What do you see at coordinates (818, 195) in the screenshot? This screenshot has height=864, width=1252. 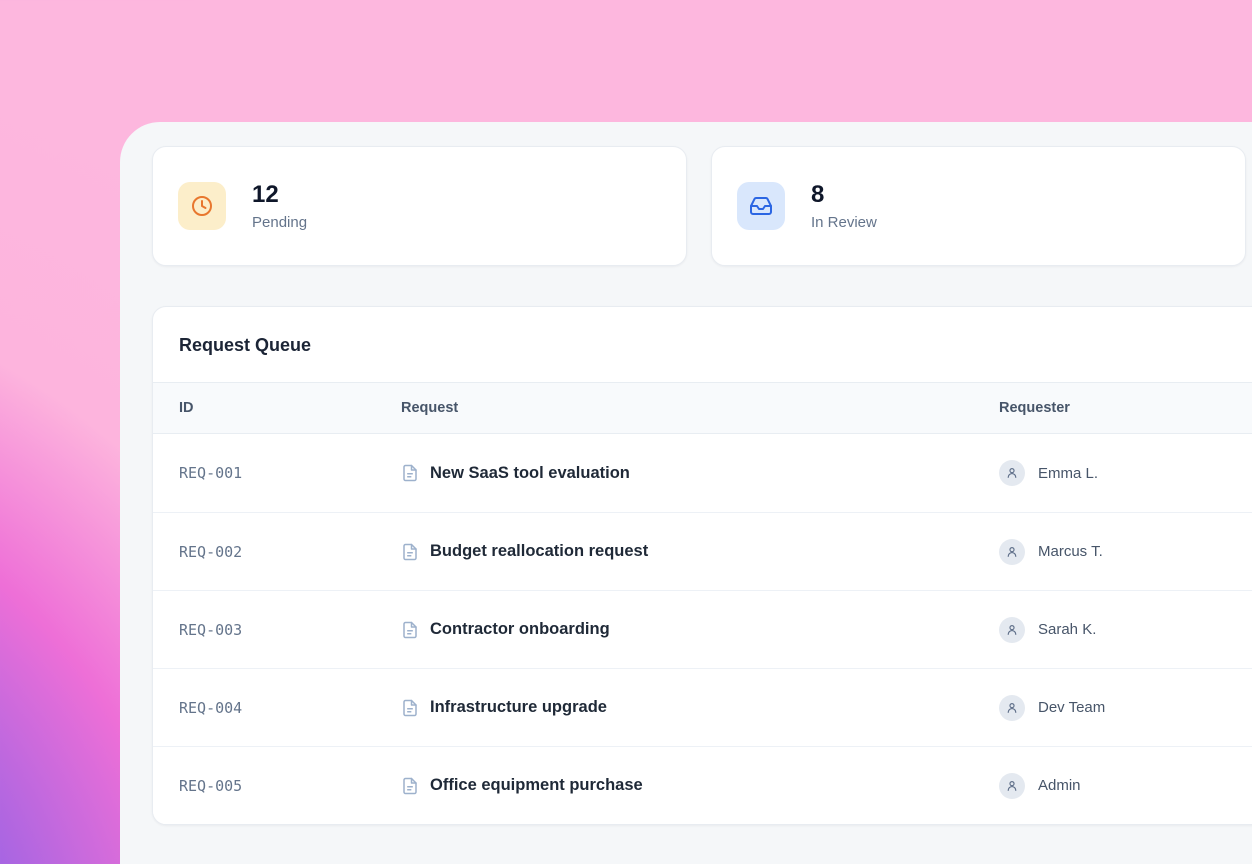 I see `in-review-count: 8` at bounding box center [818, 195].